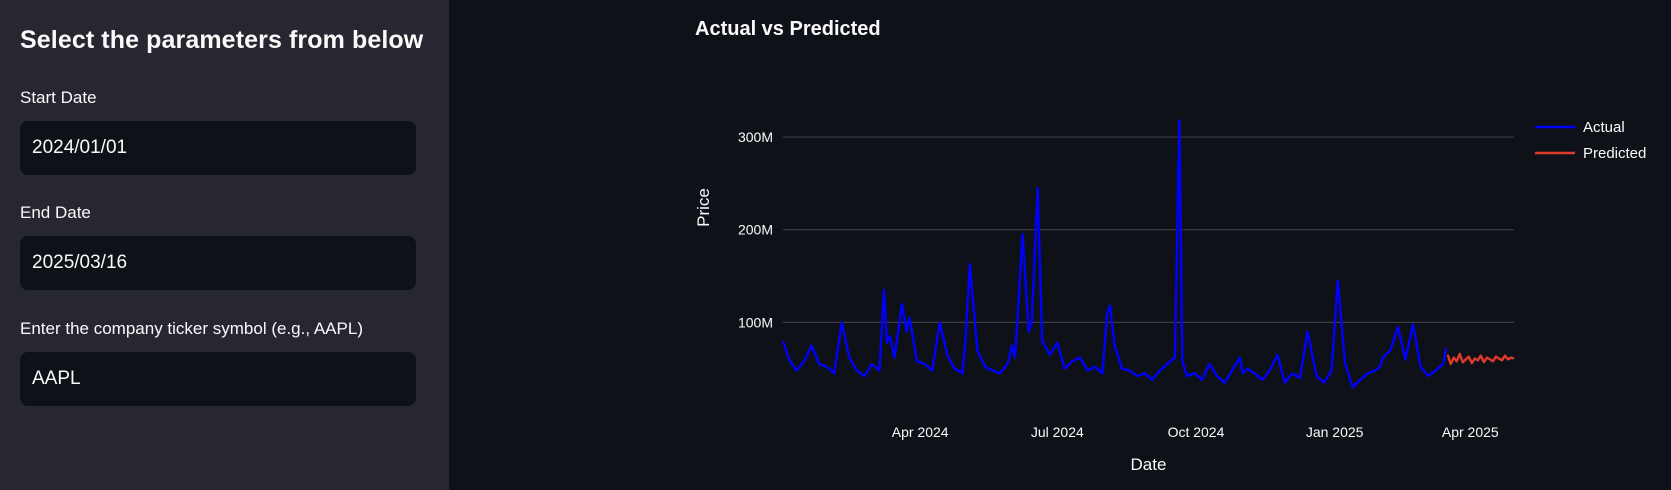 The height and width of the screenshot is (490, 1671). I want to click on x-tick-label: Jul 2024, so click(1057, 432).